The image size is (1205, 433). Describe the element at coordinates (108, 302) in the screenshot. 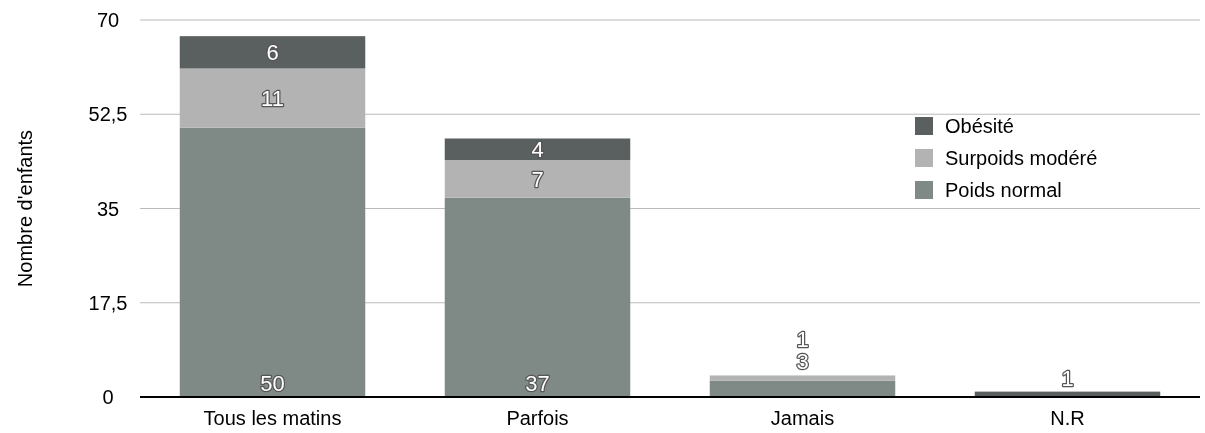

I see `y-tick-label: 17,5` at that location.